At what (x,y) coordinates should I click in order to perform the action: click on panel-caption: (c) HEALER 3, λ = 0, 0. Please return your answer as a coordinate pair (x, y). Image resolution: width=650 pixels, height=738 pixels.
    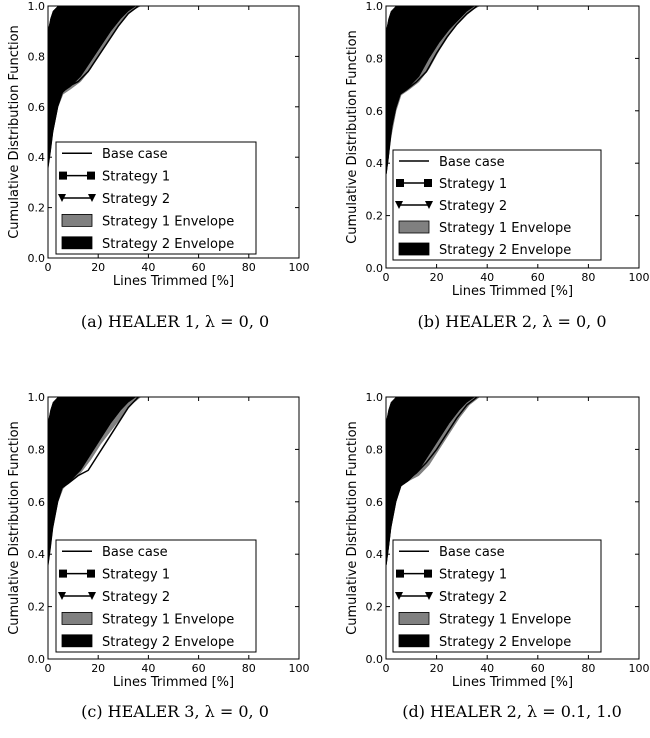
    Looking at the image, I should click on (175, 711).